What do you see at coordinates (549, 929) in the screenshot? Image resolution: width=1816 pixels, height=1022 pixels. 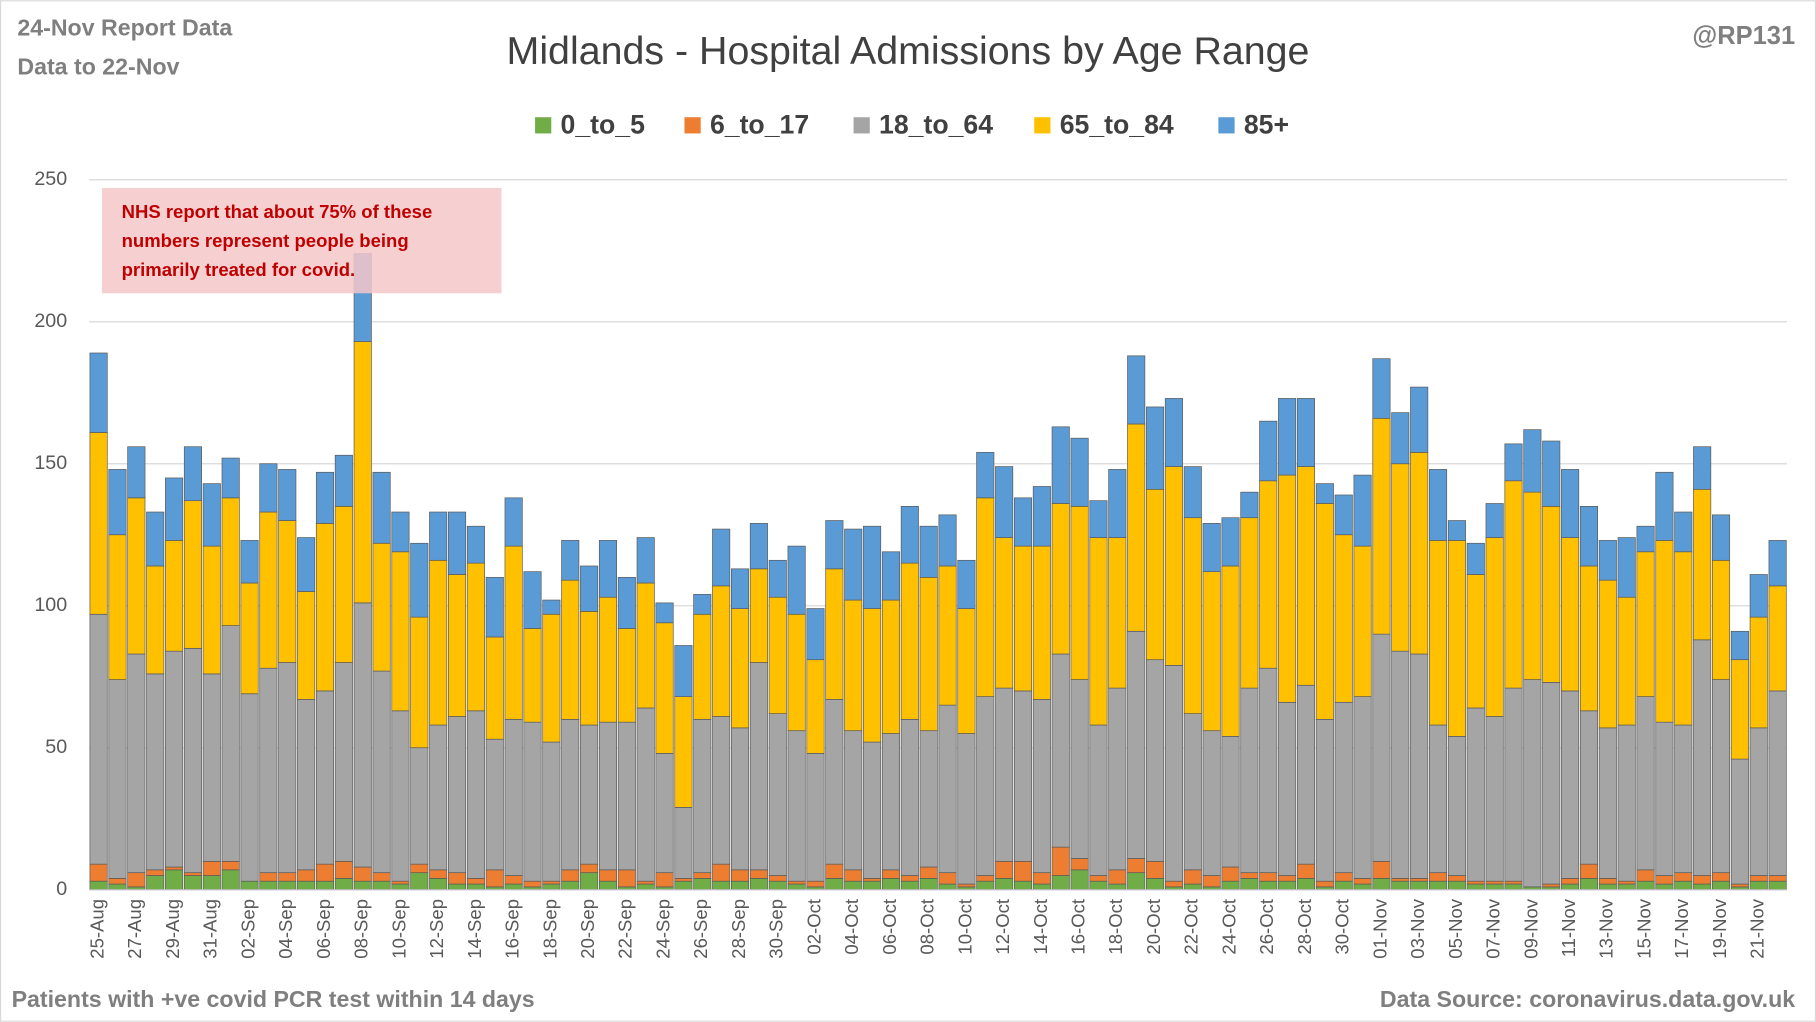 I see `x-tick-label: 18-Sep` at bounding box center [549, 929].